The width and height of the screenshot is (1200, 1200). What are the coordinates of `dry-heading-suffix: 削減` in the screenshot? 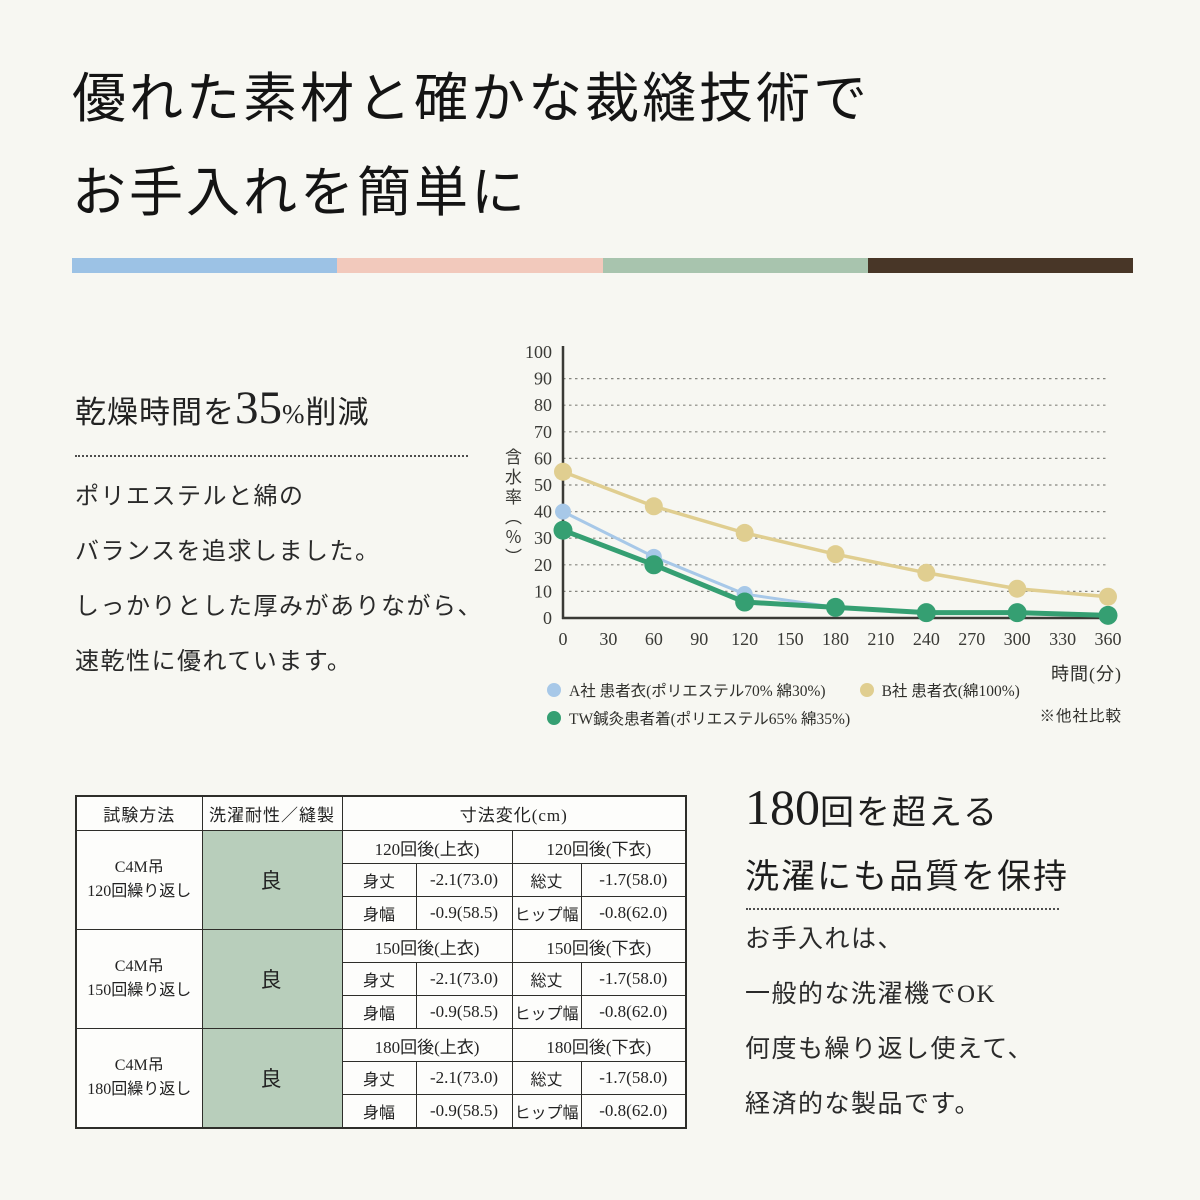 It's located at (337, 412).